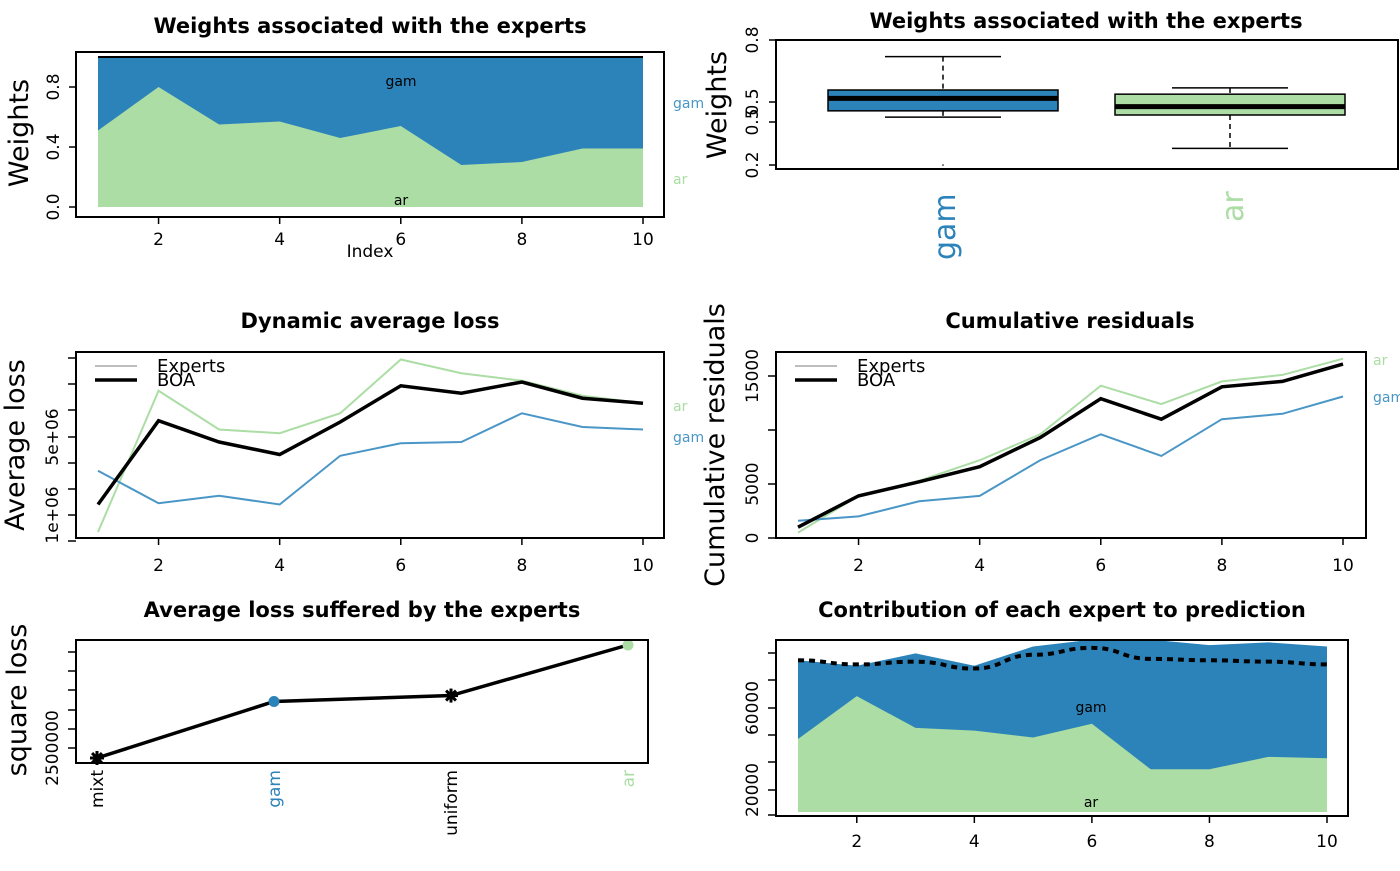  Describe the element at coordinates (1087, 104) in the screenshot. I see `weights-box-frame` at that location.